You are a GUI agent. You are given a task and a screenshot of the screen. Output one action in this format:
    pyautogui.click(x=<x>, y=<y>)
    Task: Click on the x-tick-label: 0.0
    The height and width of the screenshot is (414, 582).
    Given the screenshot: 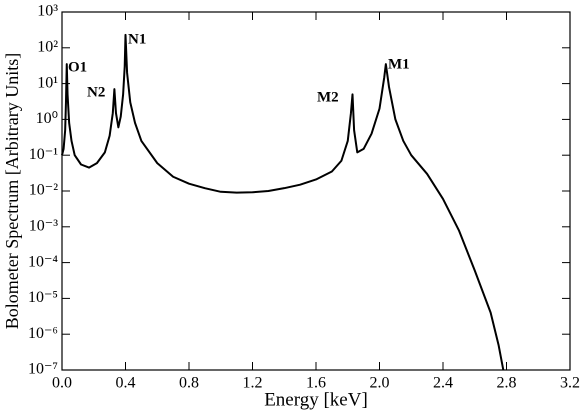 What is the action you would take?
    pyautogui.click(x=62, y=383)
    